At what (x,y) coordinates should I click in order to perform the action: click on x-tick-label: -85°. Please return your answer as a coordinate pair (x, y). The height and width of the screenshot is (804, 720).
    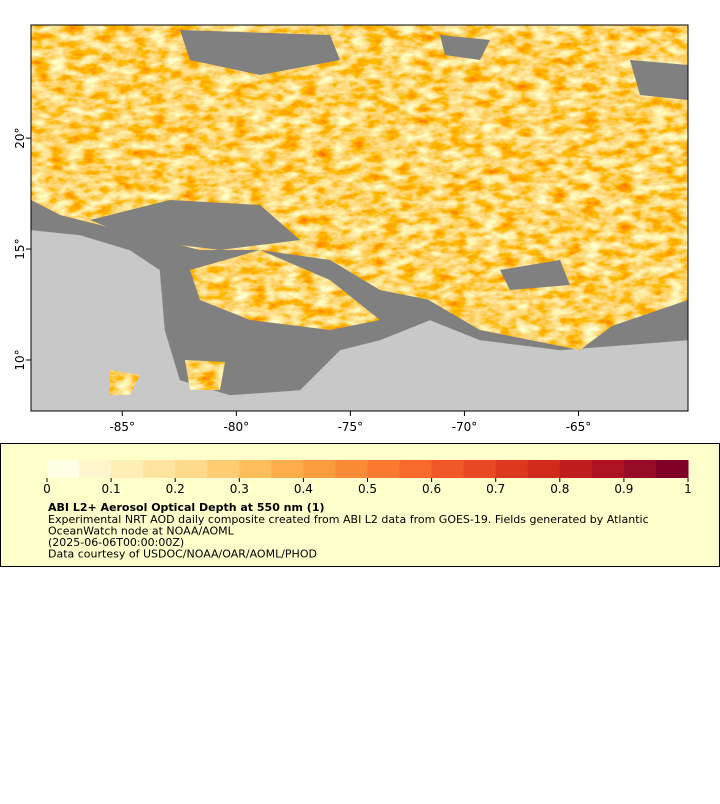
    Looking at the image, I should click on (122, 427).